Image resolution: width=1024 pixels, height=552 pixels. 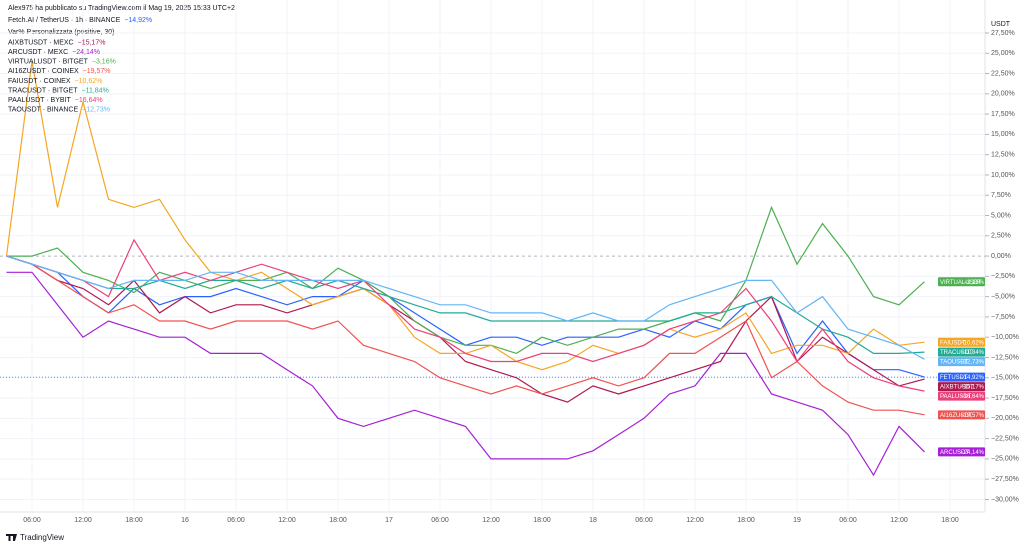 I want to click on legend-entry: Fetch.AI / TetherUS · 1h · BINANCE, so click(x=64, y=20).